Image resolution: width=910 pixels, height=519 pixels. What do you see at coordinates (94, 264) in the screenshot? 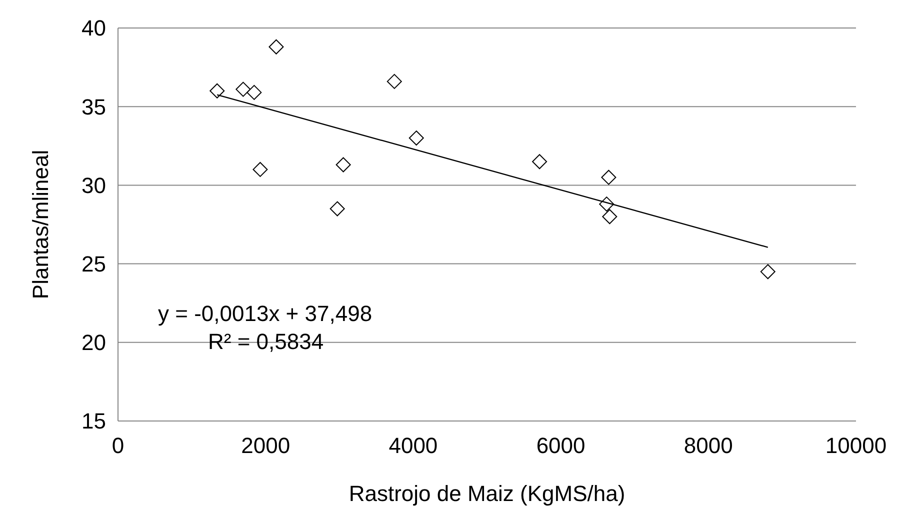
I see `y-tick-label: 25` at bounding box center [94, 264].